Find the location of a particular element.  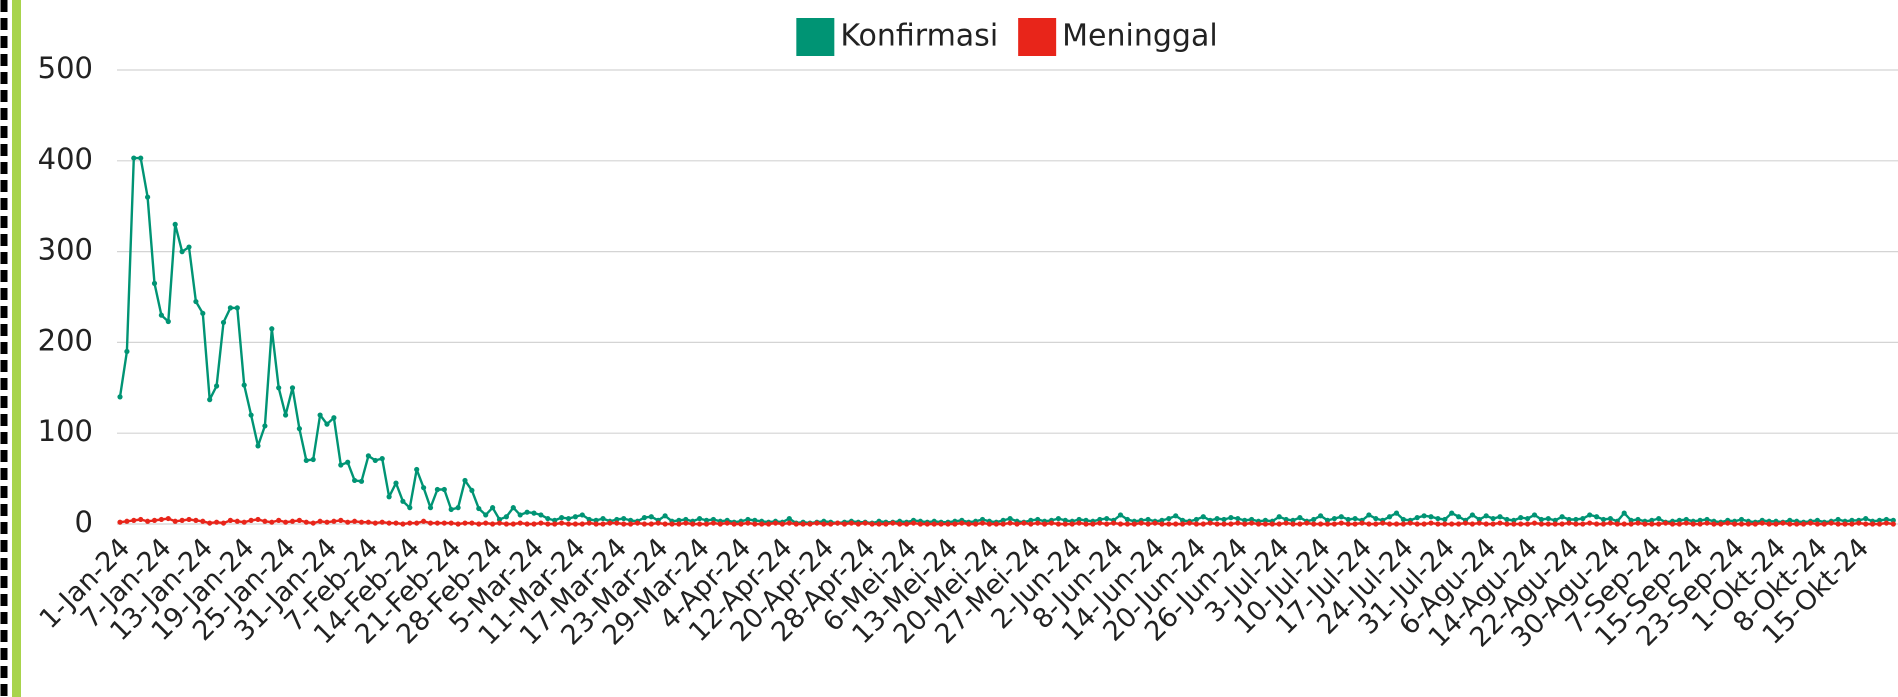

y-tick-label: 100 is located at coordinates (65, 431).